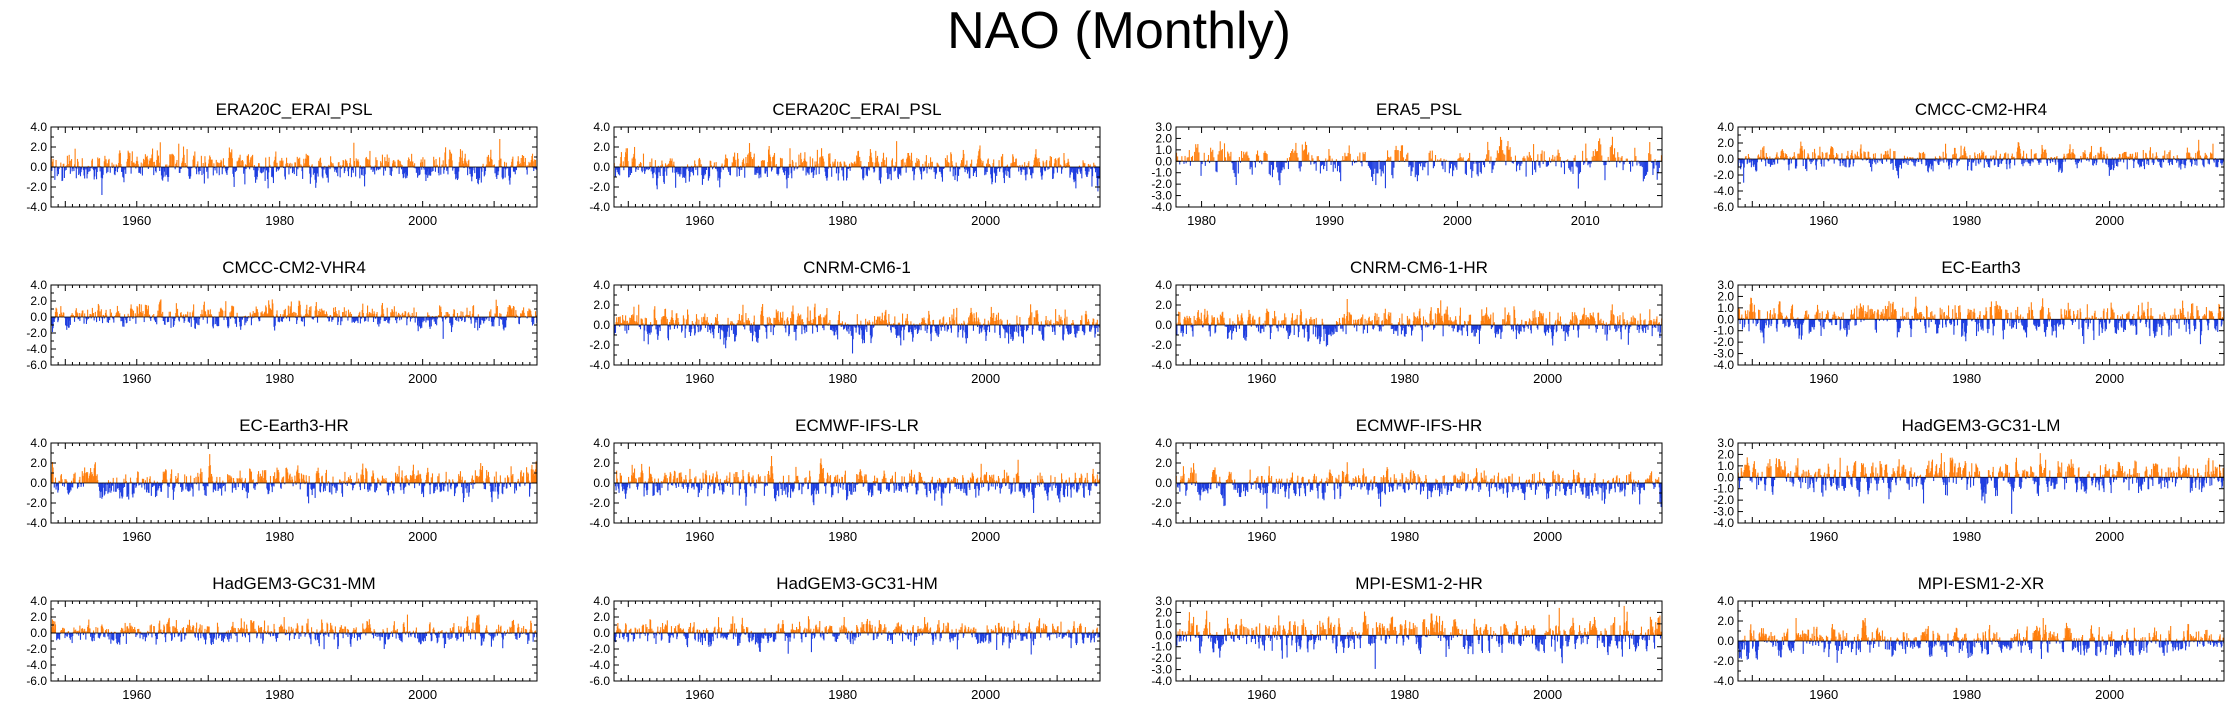 Image resolution: width=2238 pixels, height=719 pixels. What do you see at coordinates (857, 109) in the screenshot?
I see `panel-title: CERA20C_ERAI_PSL` at bounding box center [857, 109].